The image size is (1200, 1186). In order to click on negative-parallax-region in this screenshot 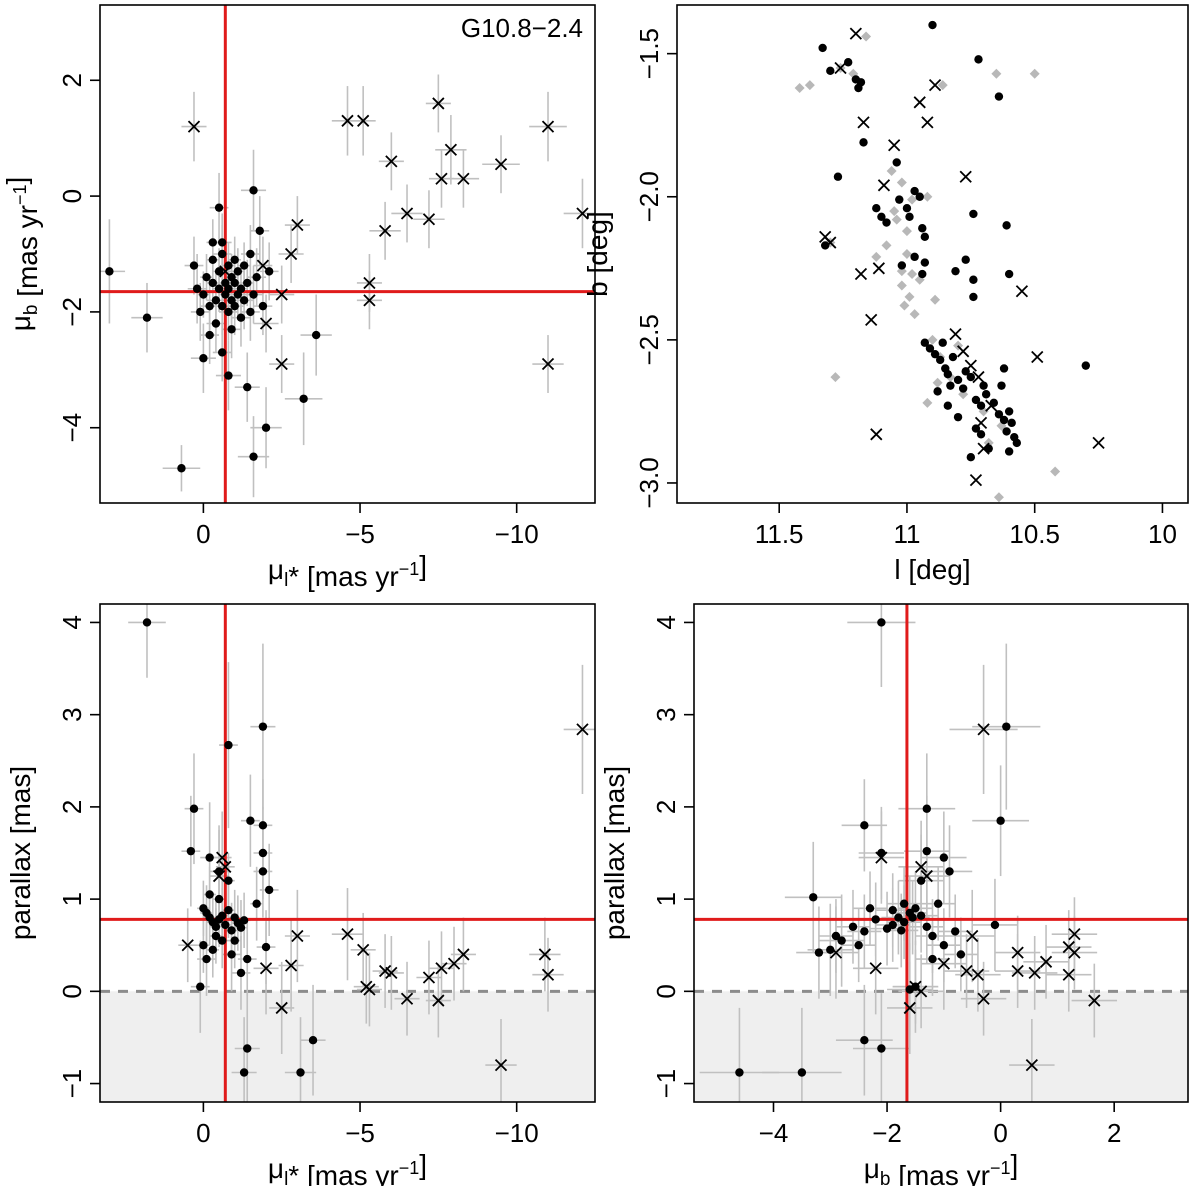, I will do `click(941, 1046)`.